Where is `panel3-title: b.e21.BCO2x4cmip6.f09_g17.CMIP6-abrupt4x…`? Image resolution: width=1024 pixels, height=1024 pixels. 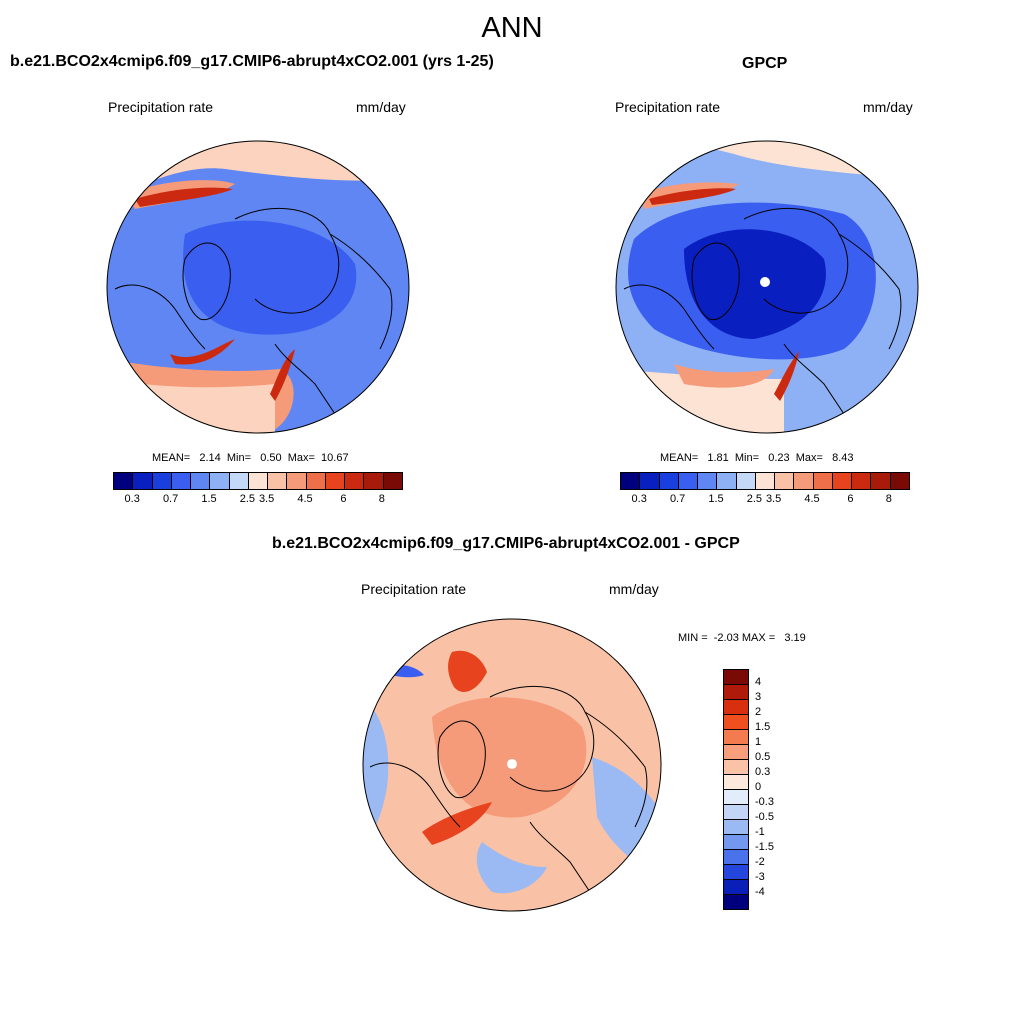
panel3-title: b.e21.BCO2x4cmip6.f09_g17.CMIP6-abrupt4x… is located at coordinates (506, 543).